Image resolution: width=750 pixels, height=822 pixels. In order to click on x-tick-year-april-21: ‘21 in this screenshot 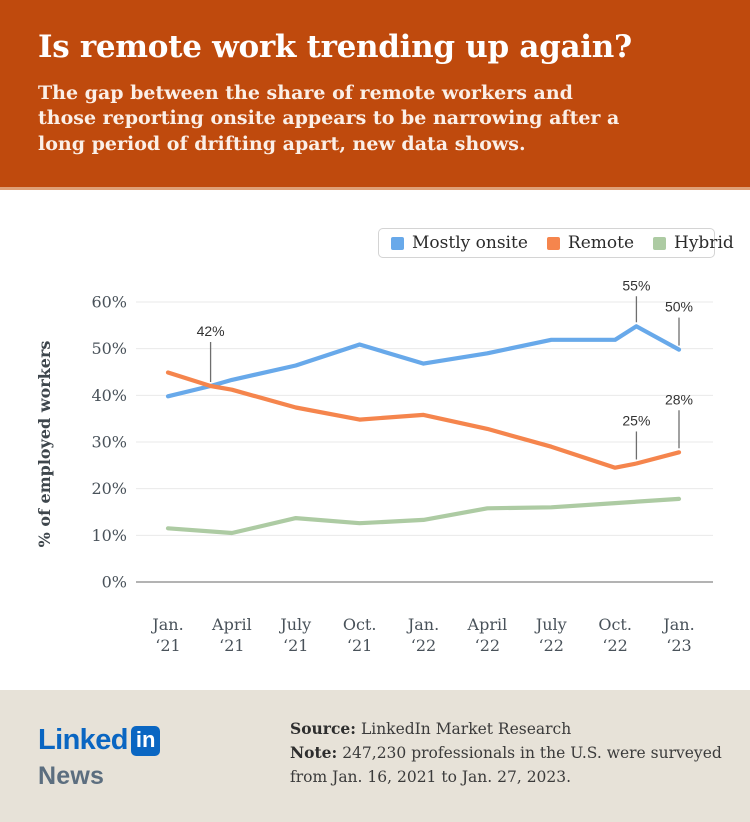, I will do `click(231, 645)`.